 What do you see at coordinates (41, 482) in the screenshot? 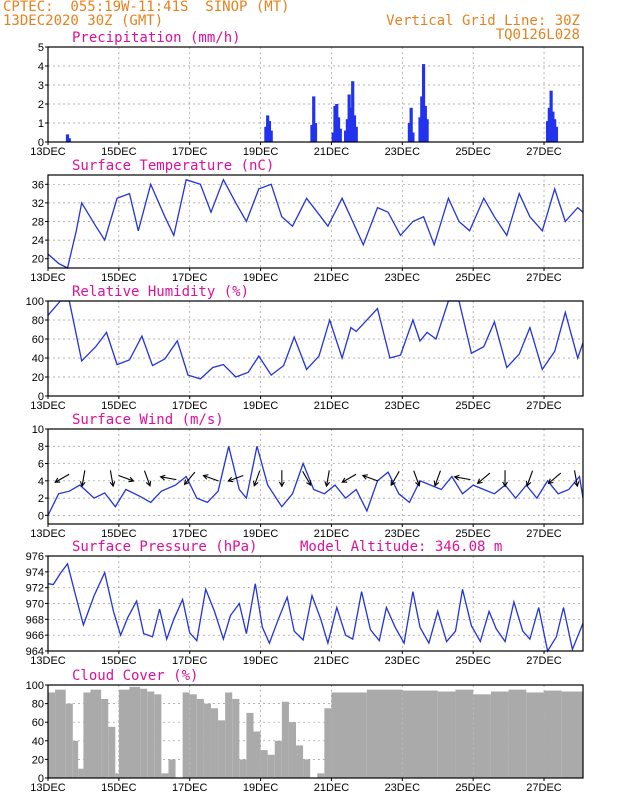
I see `y-tick-label: 4` at bounding box center [41, 482].